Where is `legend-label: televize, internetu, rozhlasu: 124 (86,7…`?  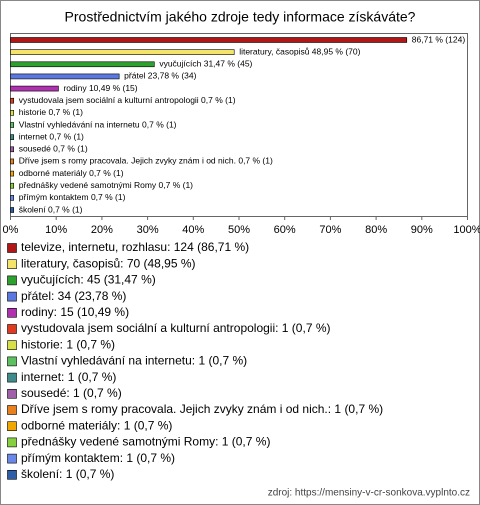
legend-label: televize, internetu, rozhlasu: 124 (86,7… is located at coordinates (135, 247).